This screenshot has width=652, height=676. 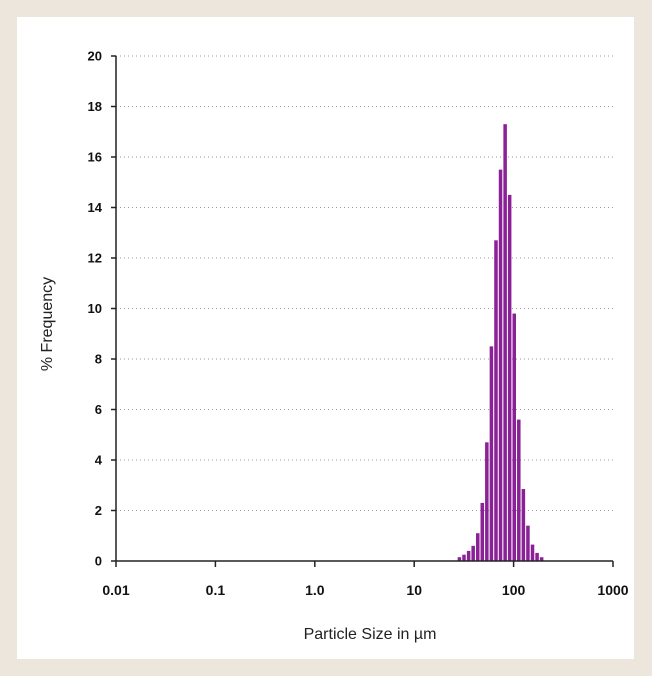 What do you see at coordinates (95, 207) in the screenshot?
I see `y-tick-label: 14` at bounding box center [95, 207].